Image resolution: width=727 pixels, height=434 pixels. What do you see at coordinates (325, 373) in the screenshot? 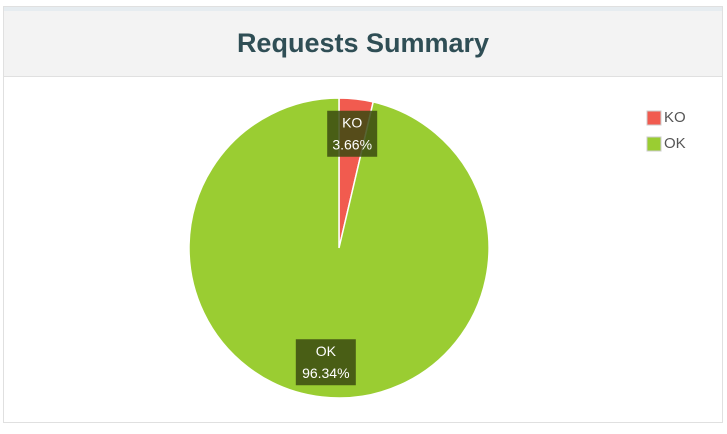
I see `slice-value: 96.34%` at bounding box center [325, 373].